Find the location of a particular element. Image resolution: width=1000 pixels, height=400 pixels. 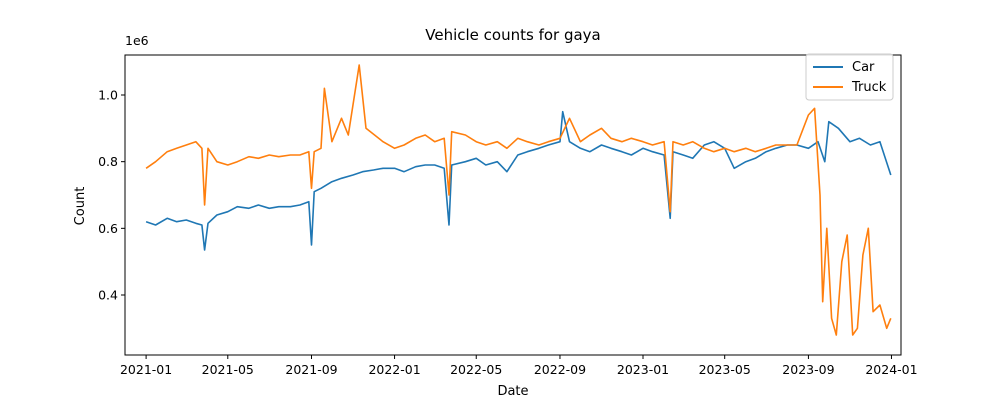

y-tick-label: 0.6 is located at coordinates (108, 228).